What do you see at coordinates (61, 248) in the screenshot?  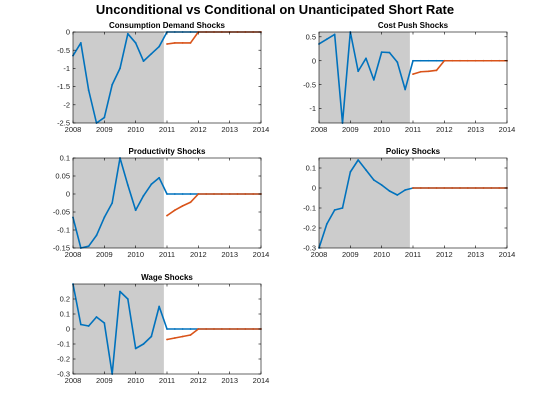 I see `y-tick-label: -0.15` at bounding box center [61, 248].